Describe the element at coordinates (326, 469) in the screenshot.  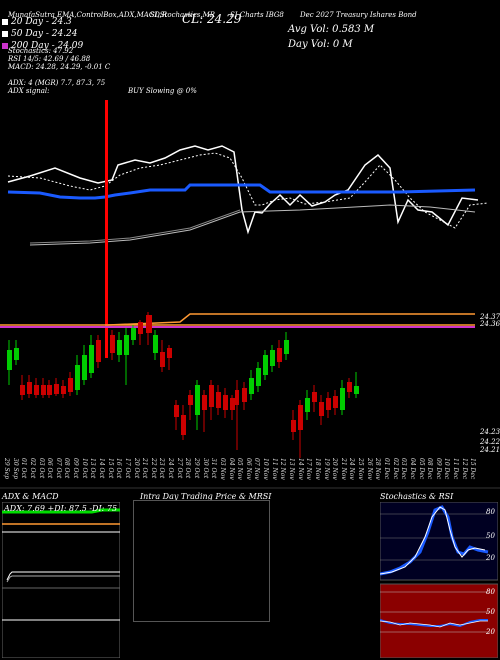
I see `date-label: 19 Nov` at that location.